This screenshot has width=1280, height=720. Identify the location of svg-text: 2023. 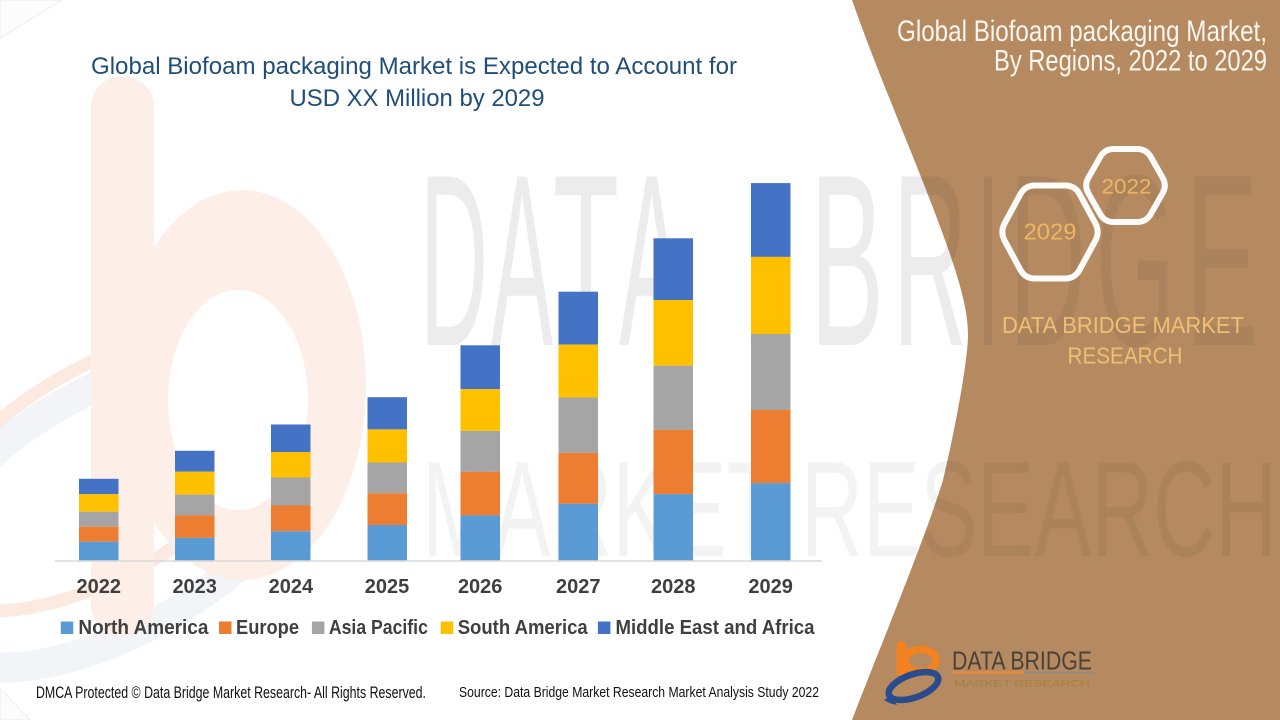
(194, 587).